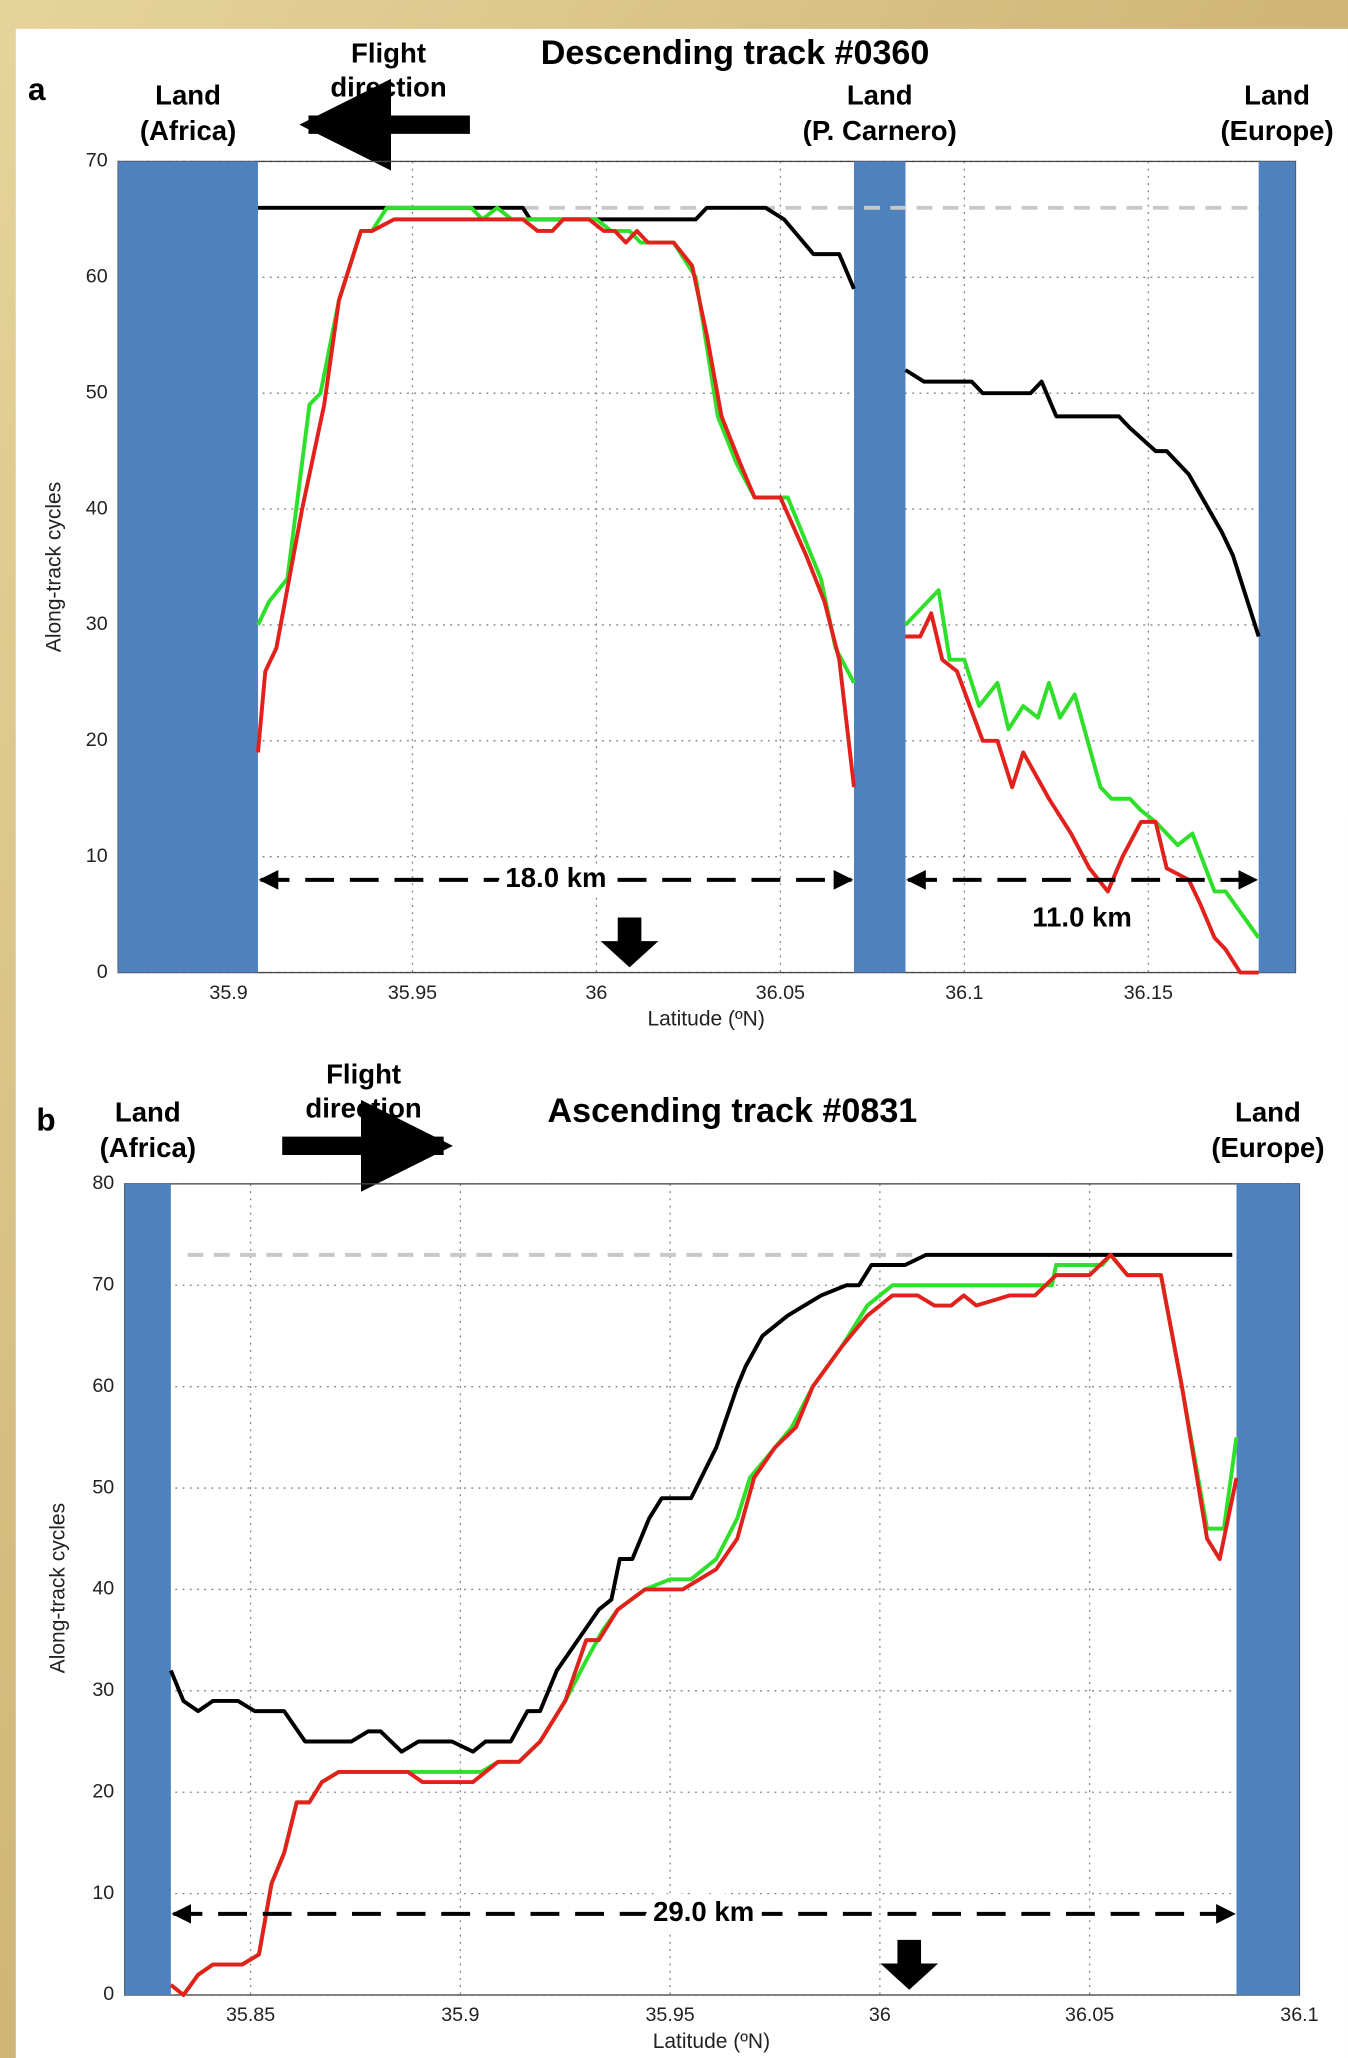 The width and height of the screenshot is (1348, 2058). I want to click on chart-title: Descending track #0360, so click(735, 53).